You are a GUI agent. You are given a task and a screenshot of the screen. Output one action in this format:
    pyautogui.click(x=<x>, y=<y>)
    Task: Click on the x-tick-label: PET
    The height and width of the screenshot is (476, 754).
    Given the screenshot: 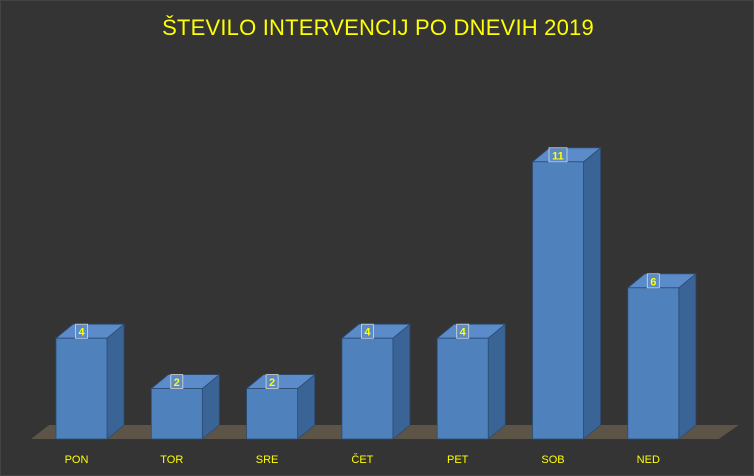 What is the action you would take?
    pyautogui.click(x=458, y=460)
    